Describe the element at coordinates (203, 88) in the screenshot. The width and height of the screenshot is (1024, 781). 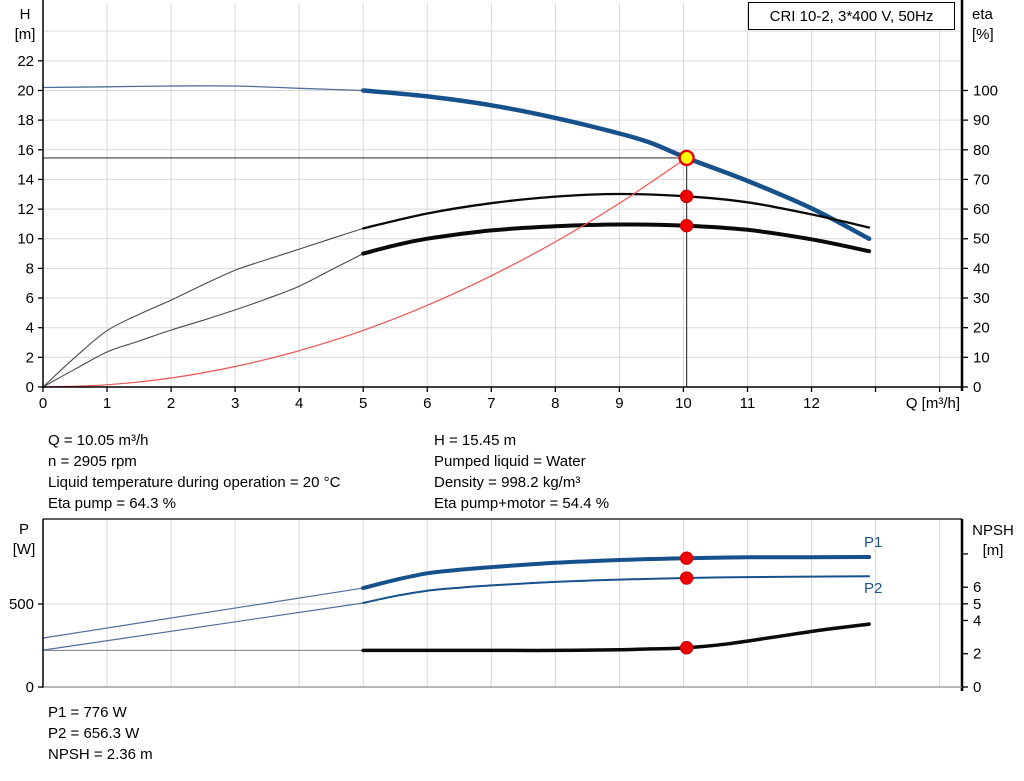
I see `curve-head-curve-lead` at that location.